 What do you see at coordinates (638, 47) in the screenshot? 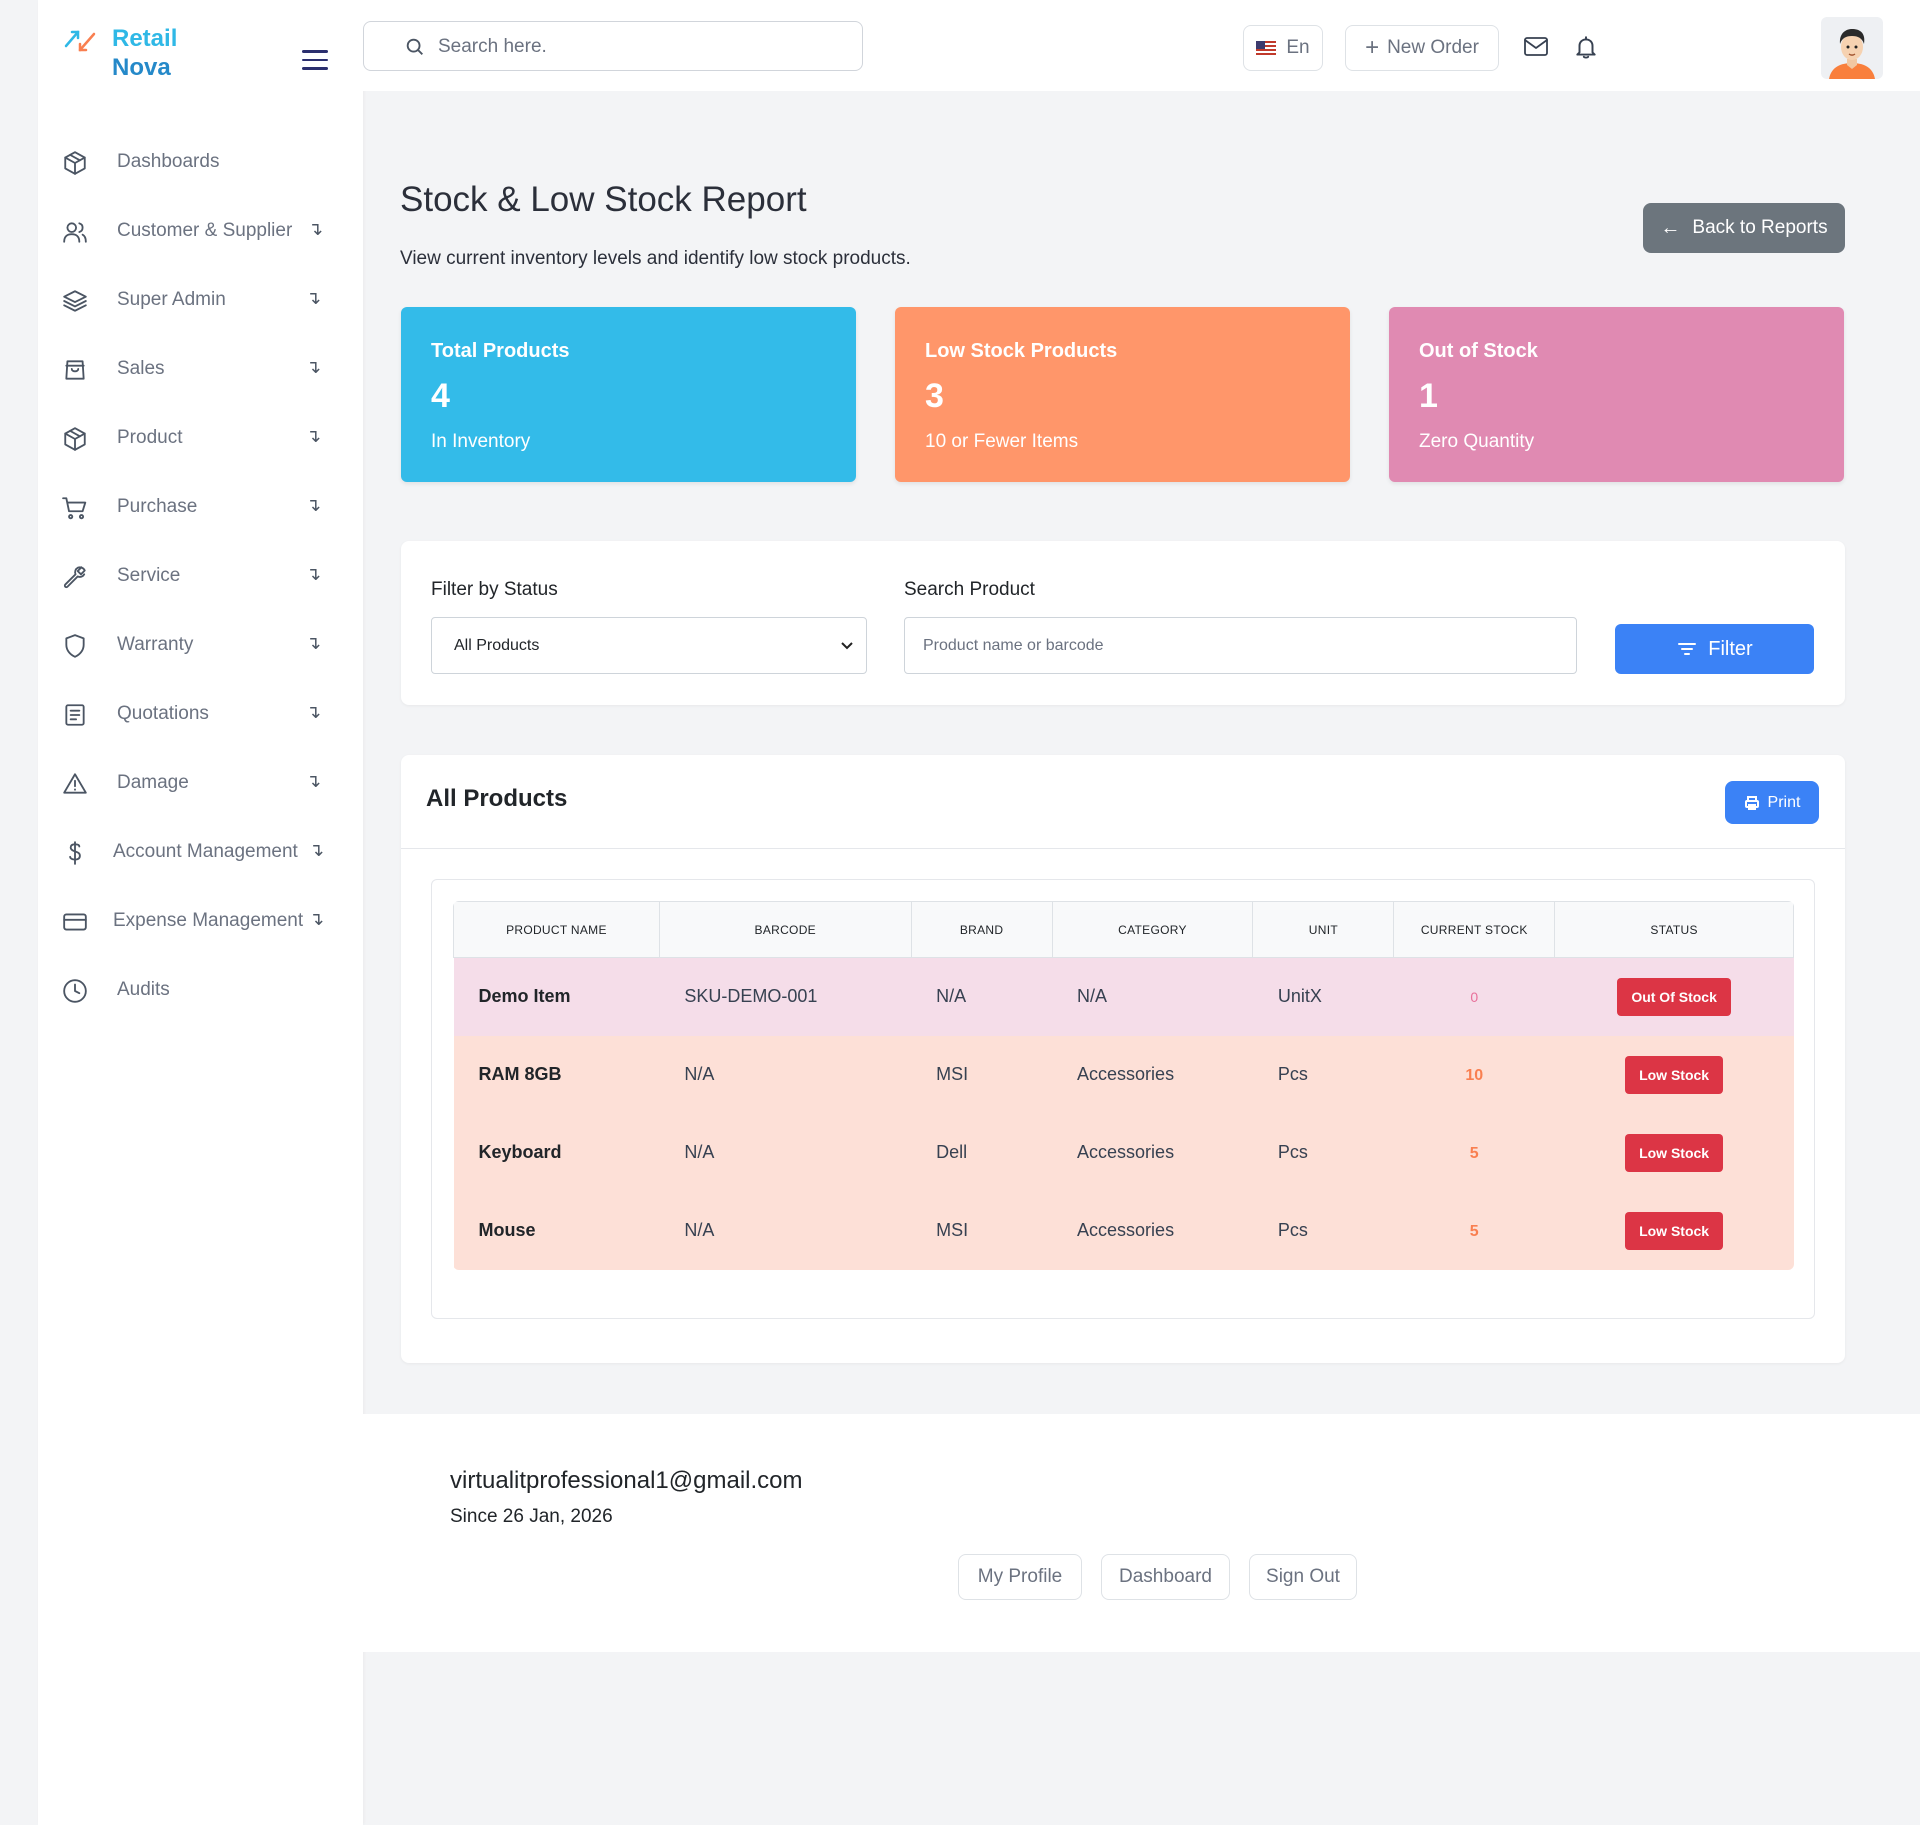
I see `search-input` at bounding box center [638, 47].